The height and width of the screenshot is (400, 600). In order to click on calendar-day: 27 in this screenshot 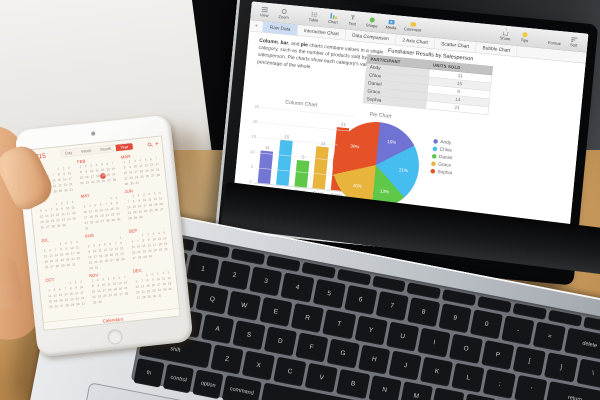, I will do `click(162, 210)`.